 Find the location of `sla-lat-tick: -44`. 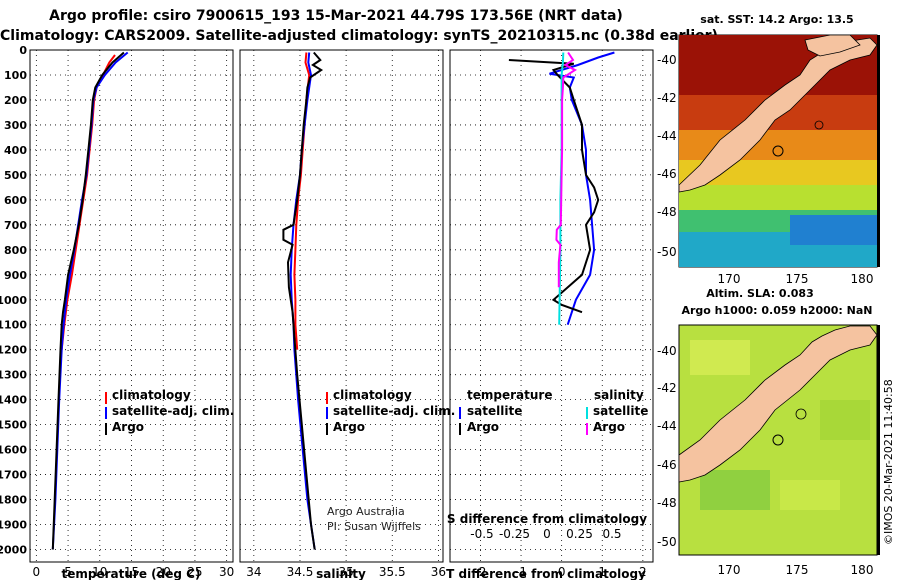

sla-lat-tick: -44 is located at coordinates (667, 426).